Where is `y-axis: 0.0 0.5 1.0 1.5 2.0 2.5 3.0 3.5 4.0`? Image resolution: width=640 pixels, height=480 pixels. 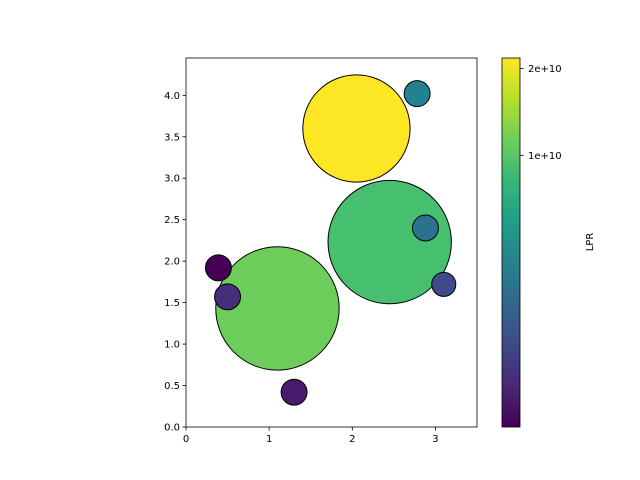 y-axis: 0.0 0.5 1.0 1.5 2.0 2.5 3.0 3.5 4.0 is located at coordinates (175, 262).